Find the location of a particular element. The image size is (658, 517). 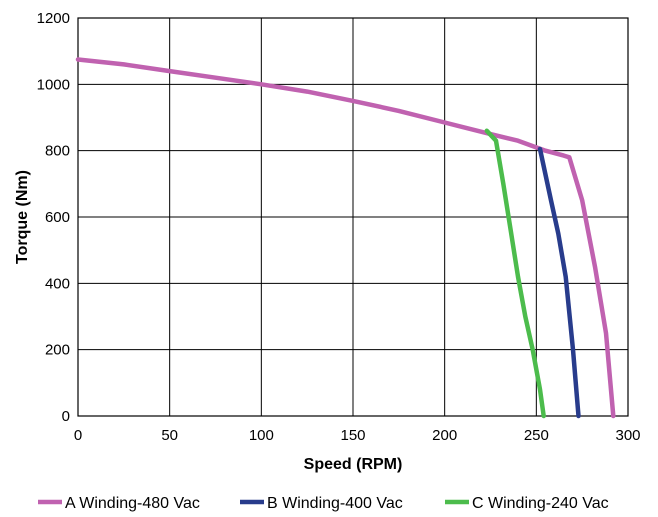

x-tick-label-200: 200 is located at coordinates (444, 435).